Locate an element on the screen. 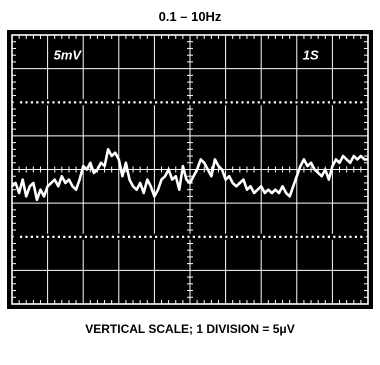 This screenshot has width=380, height=365. vertical-scale-caption: VERTICAL SCALE; 1 DIVISION = 5μV is located at coordinates (190, 329).